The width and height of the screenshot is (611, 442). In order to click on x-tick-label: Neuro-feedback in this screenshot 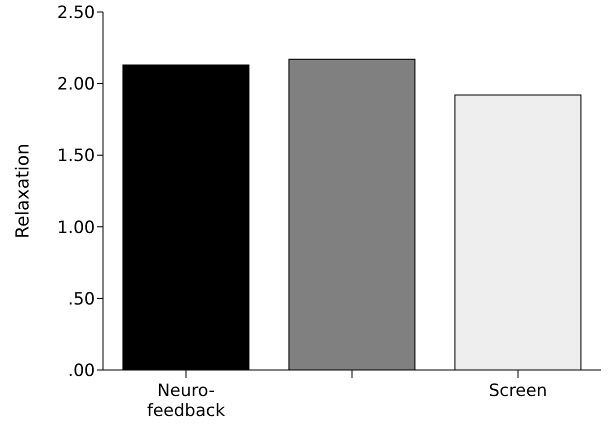, I will do `click(186, 401)`.